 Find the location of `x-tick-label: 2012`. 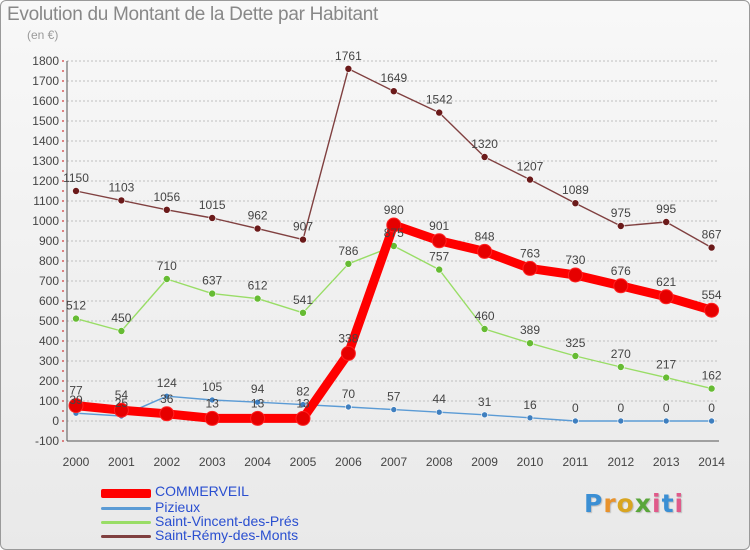

x-tick-label: 2012 is located at coordinates (620, 462).